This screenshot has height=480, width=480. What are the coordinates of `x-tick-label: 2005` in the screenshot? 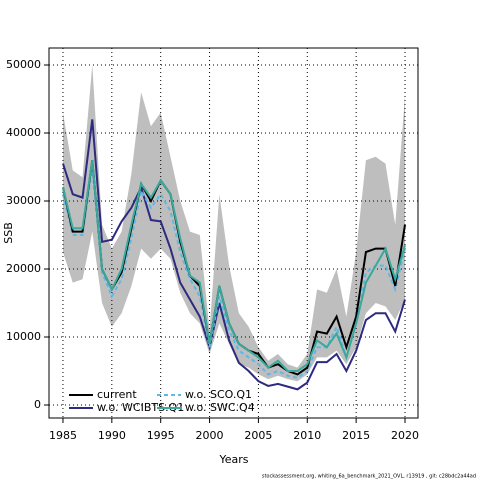 It's located at (258, 435).